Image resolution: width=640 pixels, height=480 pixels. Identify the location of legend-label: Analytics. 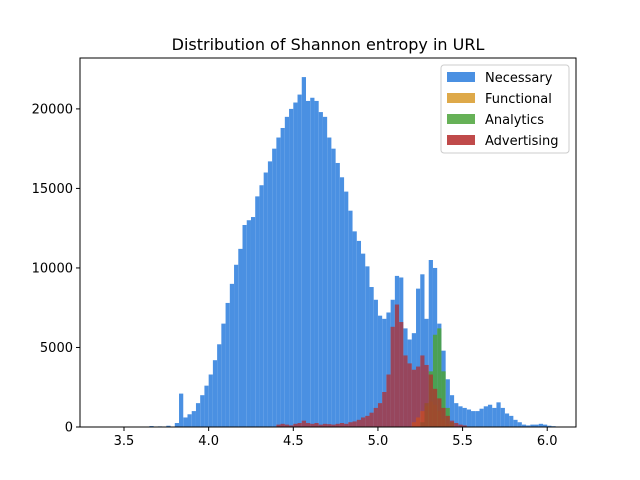
(514, 120).